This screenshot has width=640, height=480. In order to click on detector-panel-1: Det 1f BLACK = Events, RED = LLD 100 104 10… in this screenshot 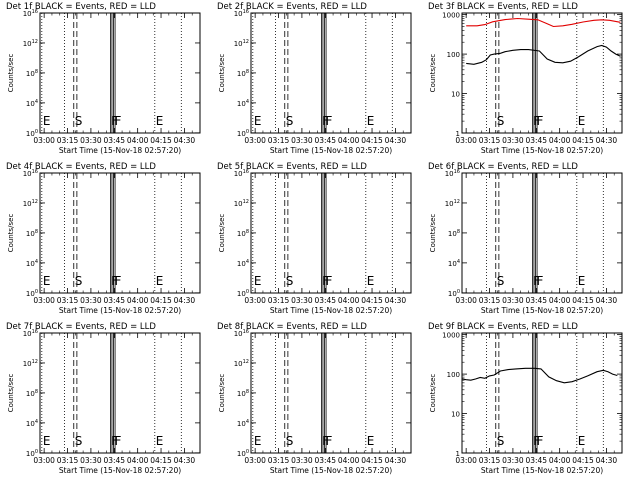, I will do `click(103, 78)`.